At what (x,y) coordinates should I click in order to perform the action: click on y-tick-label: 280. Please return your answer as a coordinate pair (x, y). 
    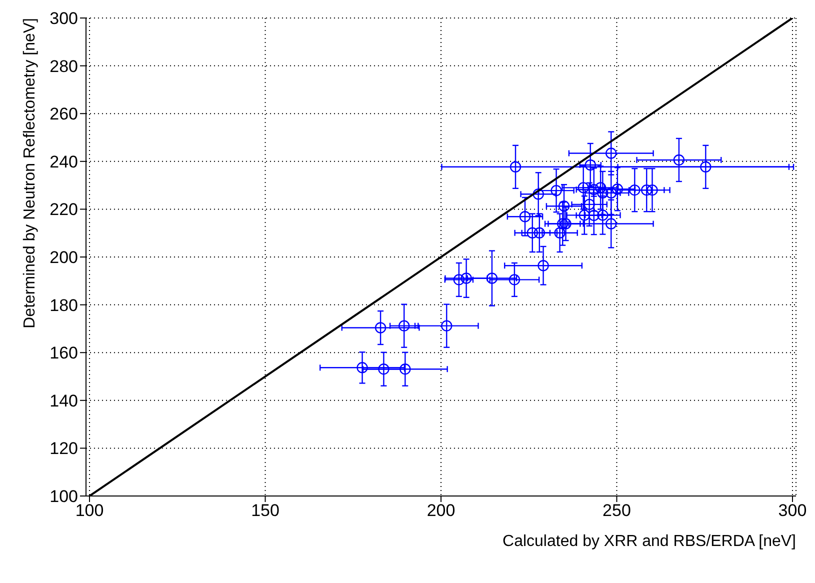
    Looking at the image, I should click on (64, 66).